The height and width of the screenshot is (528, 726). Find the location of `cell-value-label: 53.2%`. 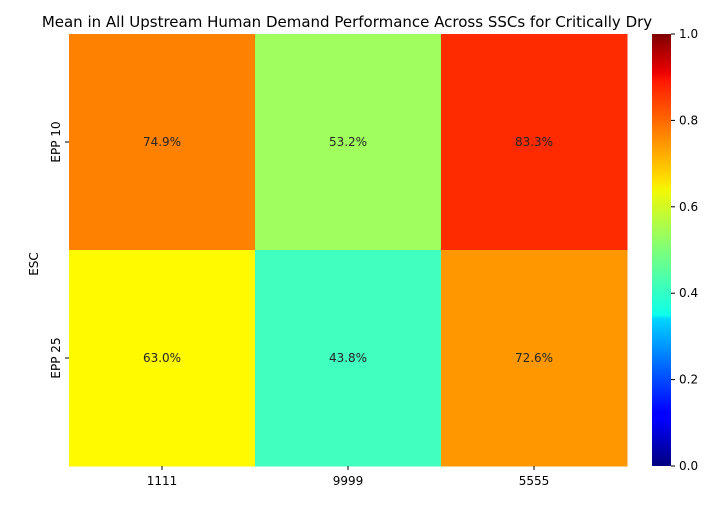

cell-value-label: 53.2% is located at coordinates (348, 142).